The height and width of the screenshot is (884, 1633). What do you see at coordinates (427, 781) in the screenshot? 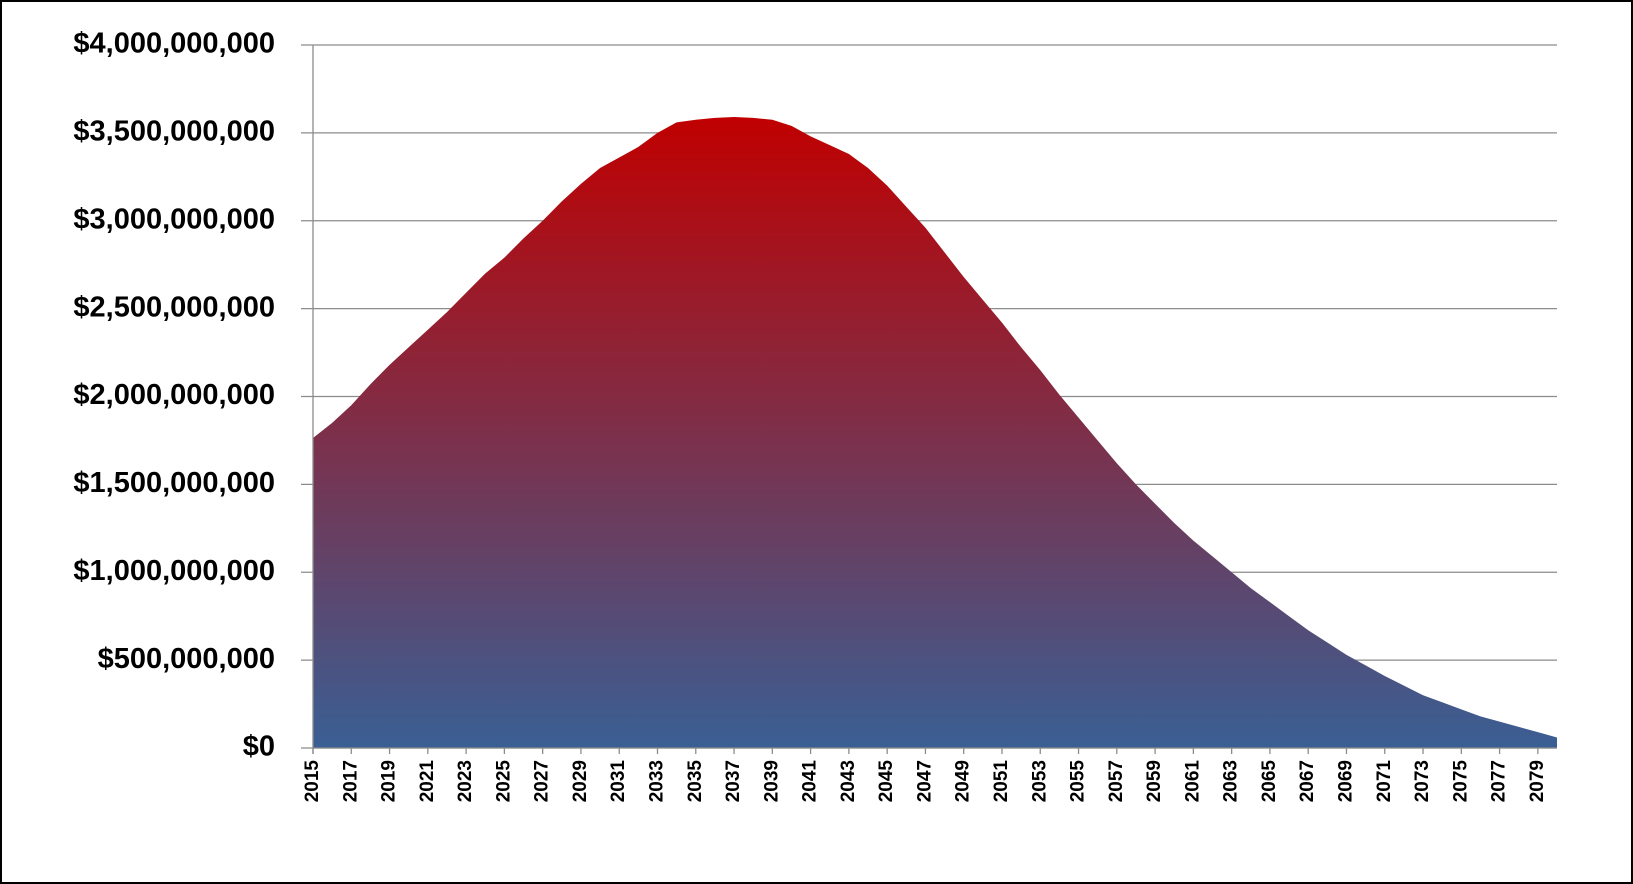
I see `x-tick-label: 2021` at bounding box center [427, 781].